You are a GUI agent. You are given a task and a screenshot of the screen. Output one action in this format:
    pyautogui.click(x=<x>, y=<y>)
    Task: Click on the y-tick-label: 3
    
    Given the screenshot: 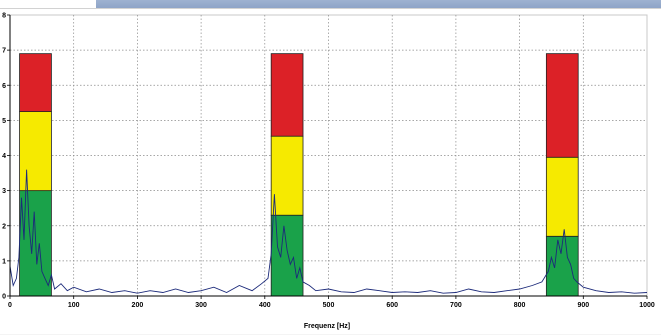 What is the action you would take?
    pyautogui.click(x=4, y=191)
    